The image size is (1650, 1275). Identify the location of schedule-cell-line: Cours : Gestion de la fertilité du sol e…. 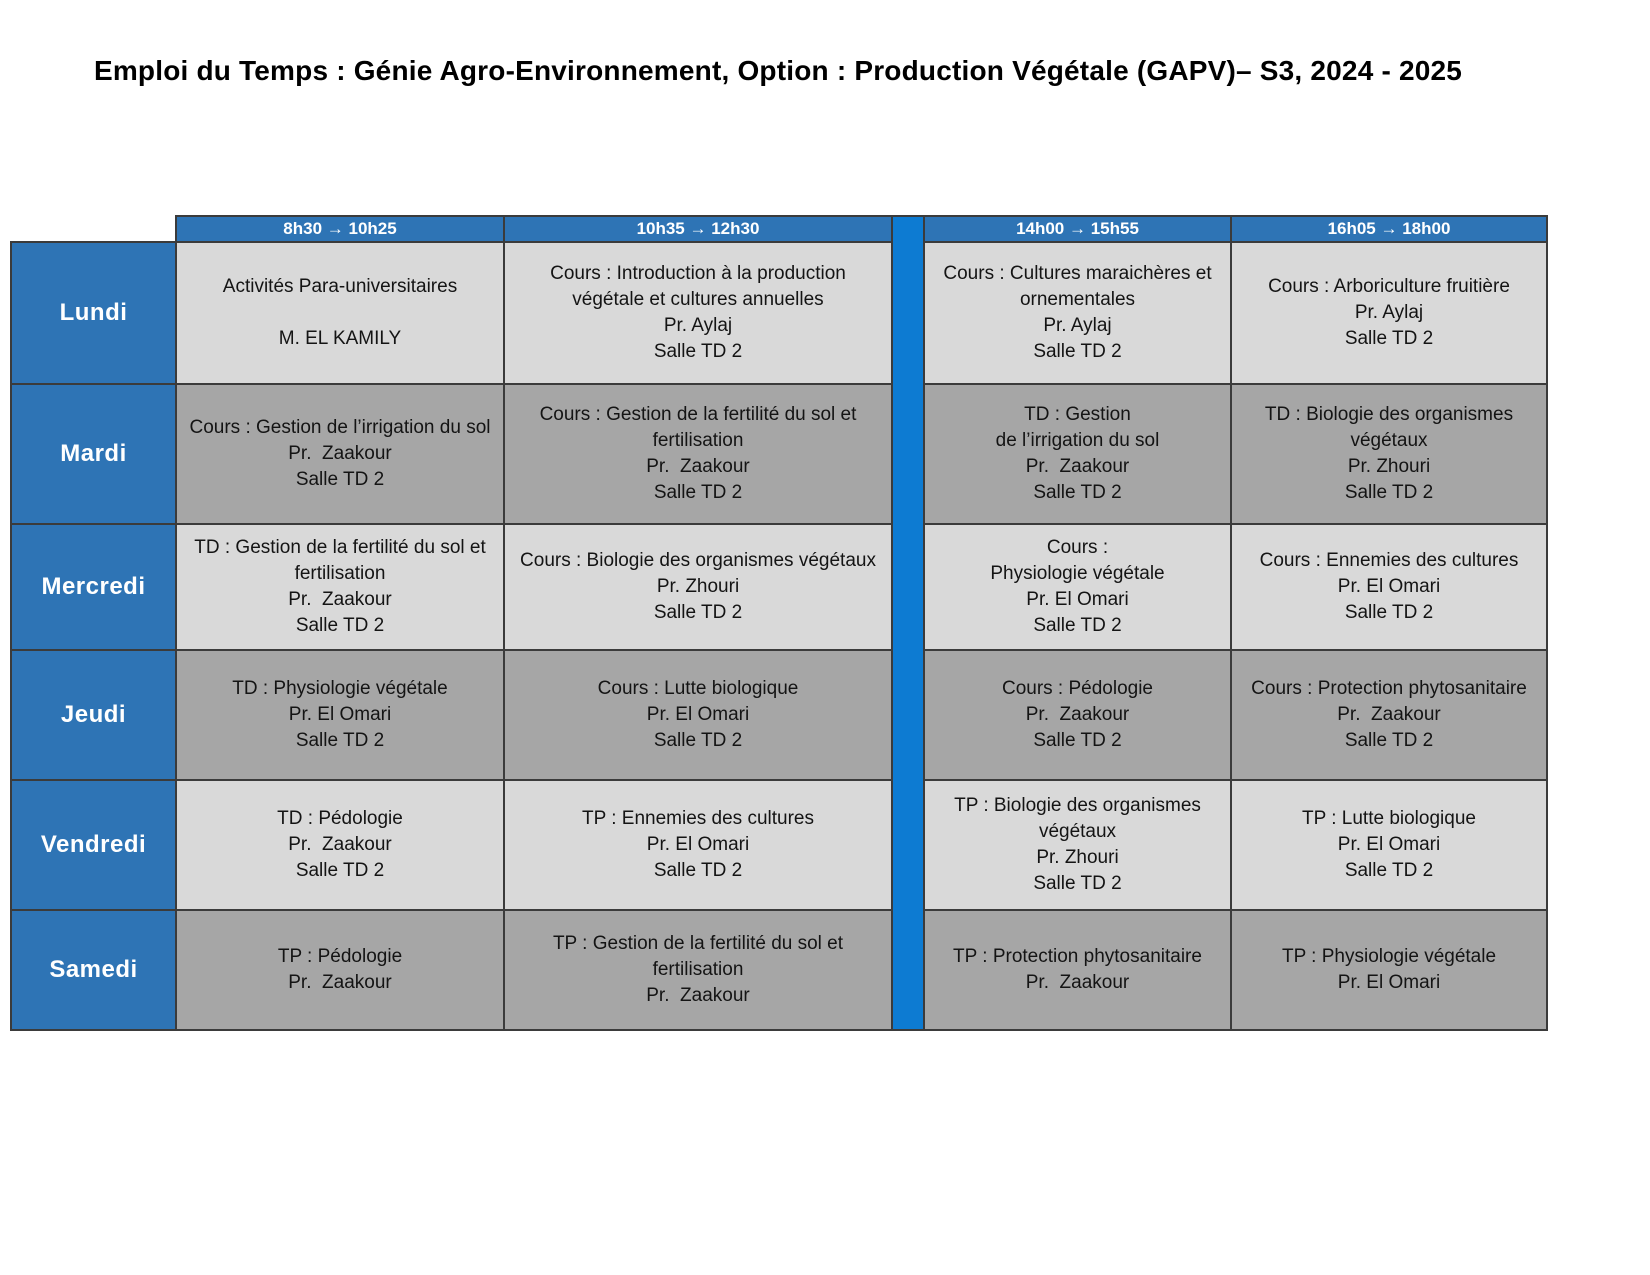
(700, 427).